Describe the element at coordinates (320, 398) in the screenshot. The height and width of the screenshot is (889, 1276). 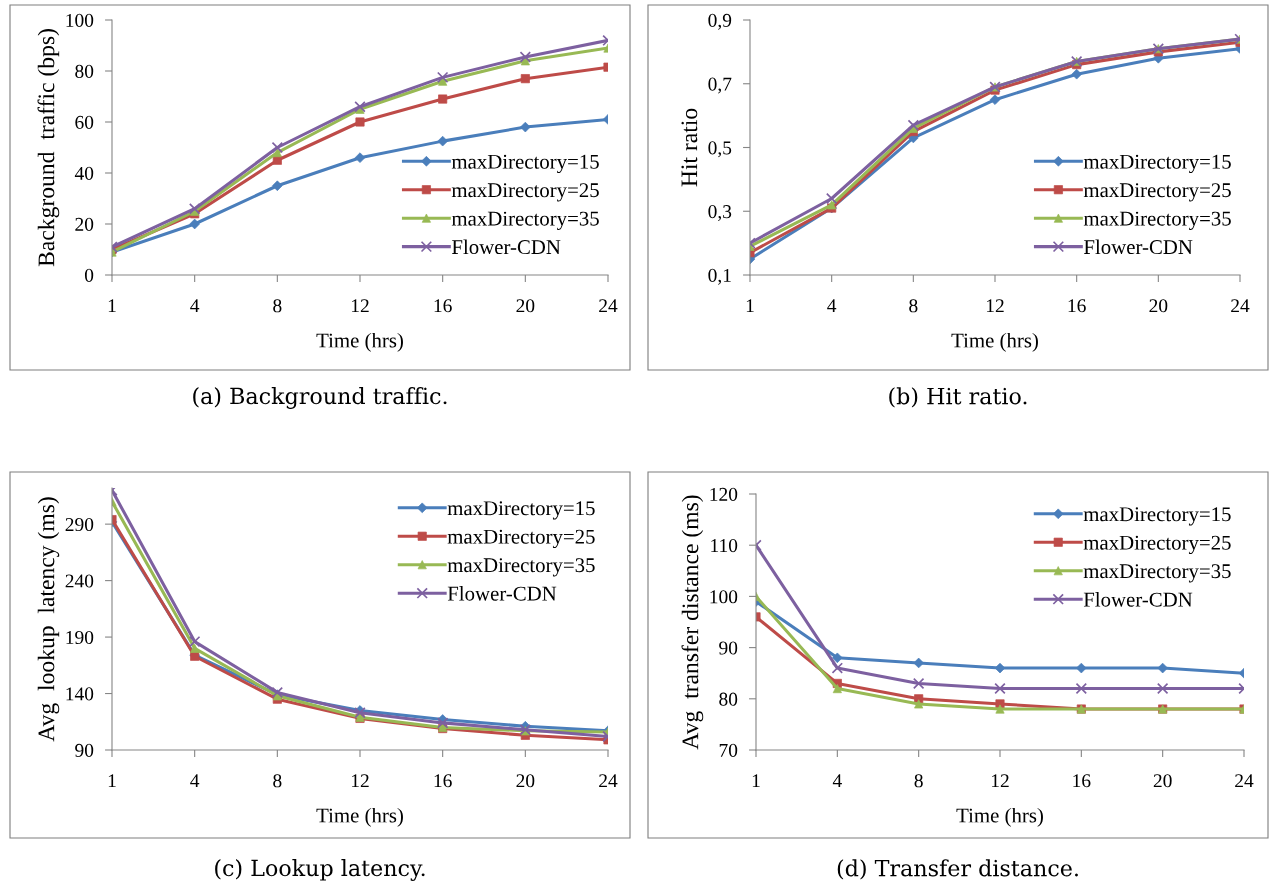
I see `text: (a) Background traffic.` at that location.